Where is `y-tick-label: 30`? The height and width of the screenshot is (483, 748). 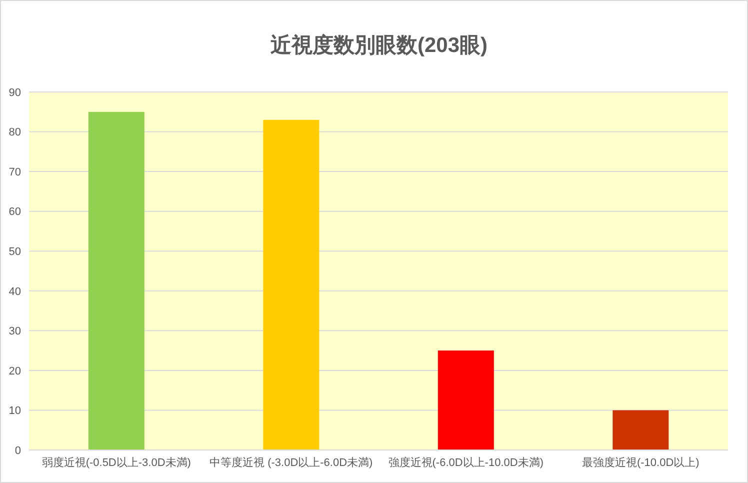 y-tick-label: 30 is located at coordinates (14, 332).